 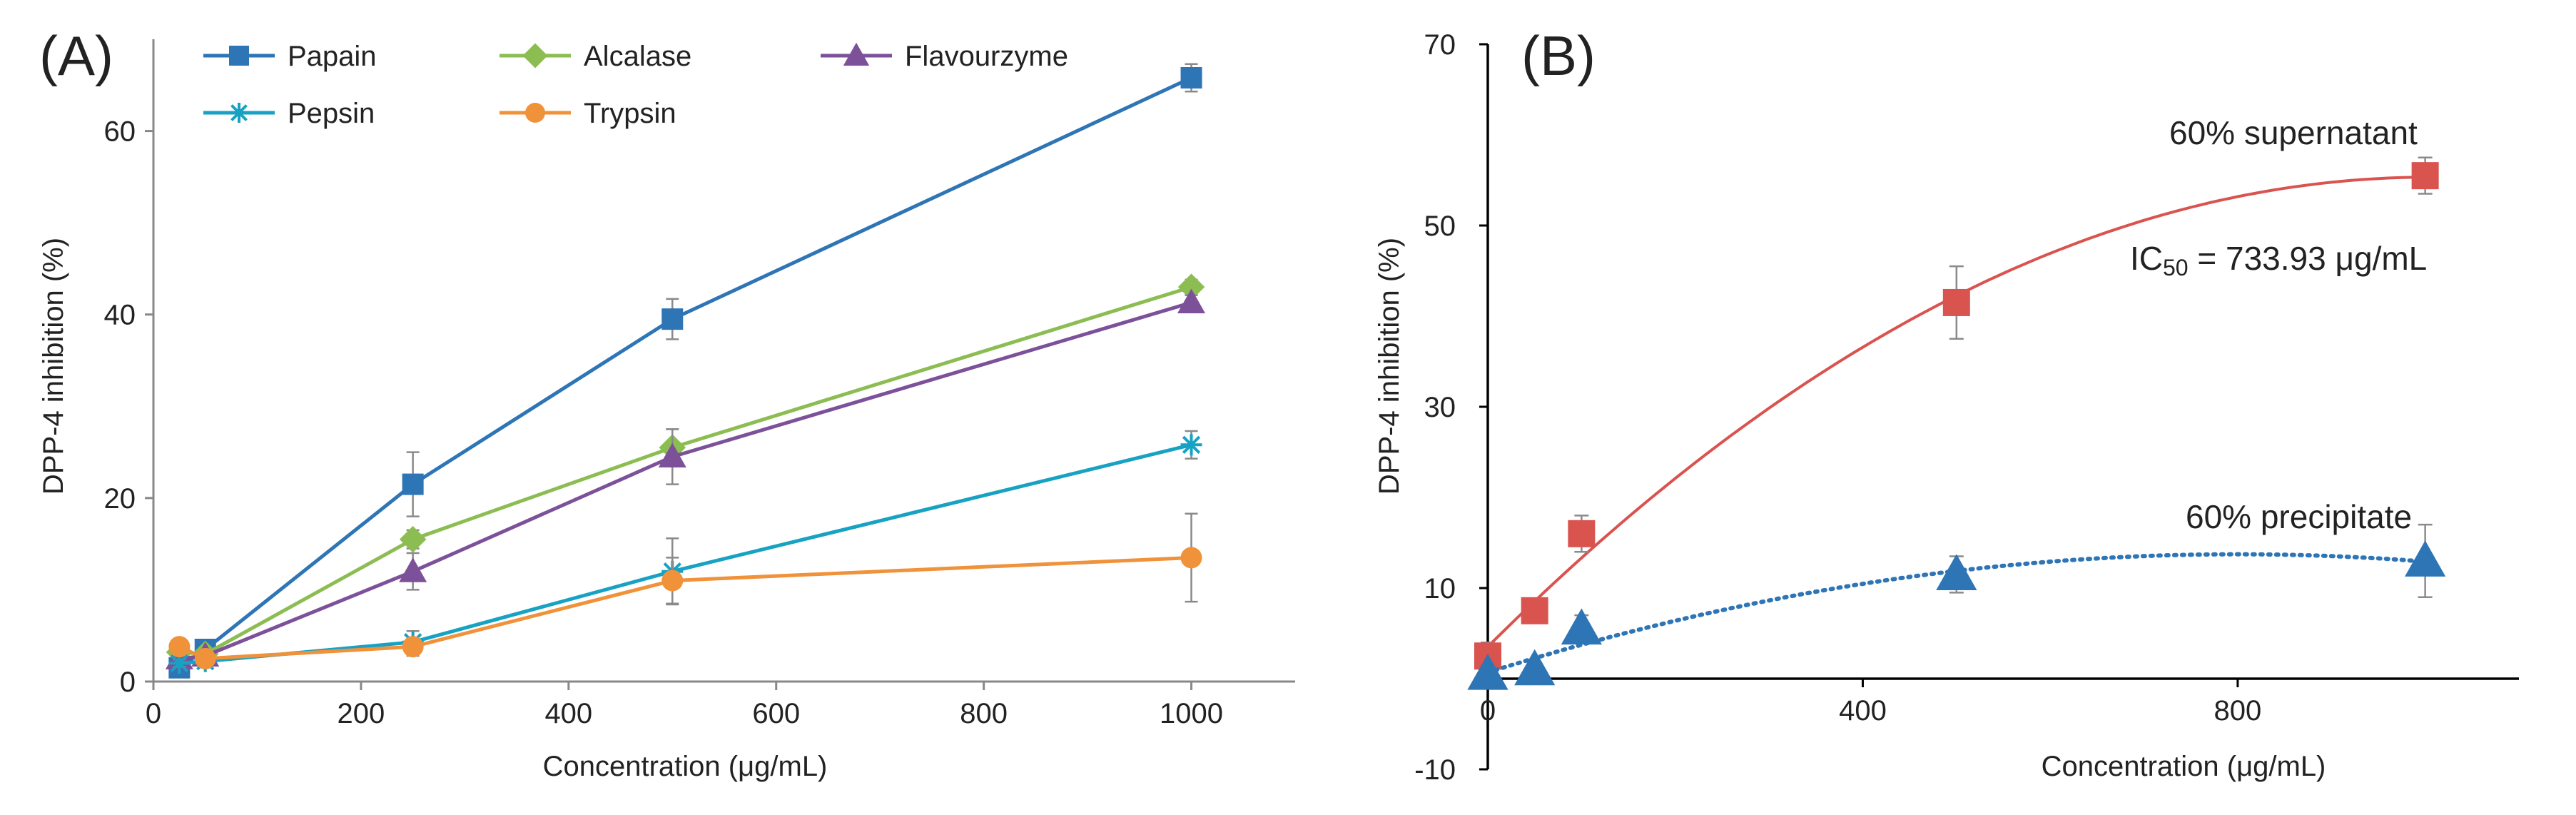 I want to click on legend-label: Alcalase, so click(x=637, y=56).